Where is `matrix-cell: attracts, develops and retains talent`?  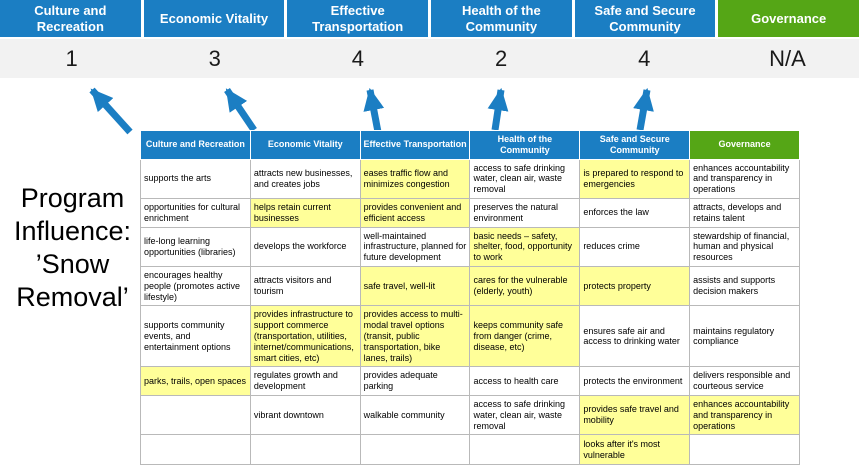
matrix-cell: attracts, develops and retains talent is located at coordinates (744, 212).